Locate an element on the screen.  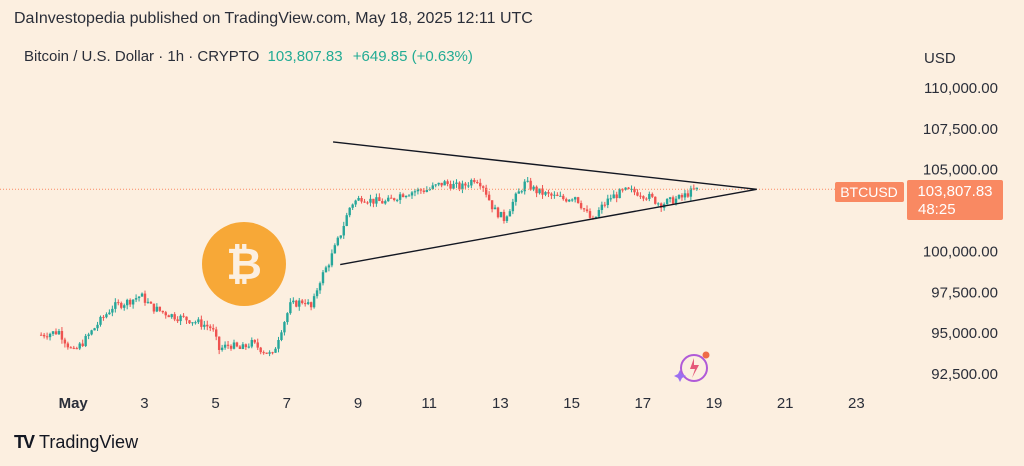
price-tag-value: 103,807.83 is located at coordinates (954, 191).